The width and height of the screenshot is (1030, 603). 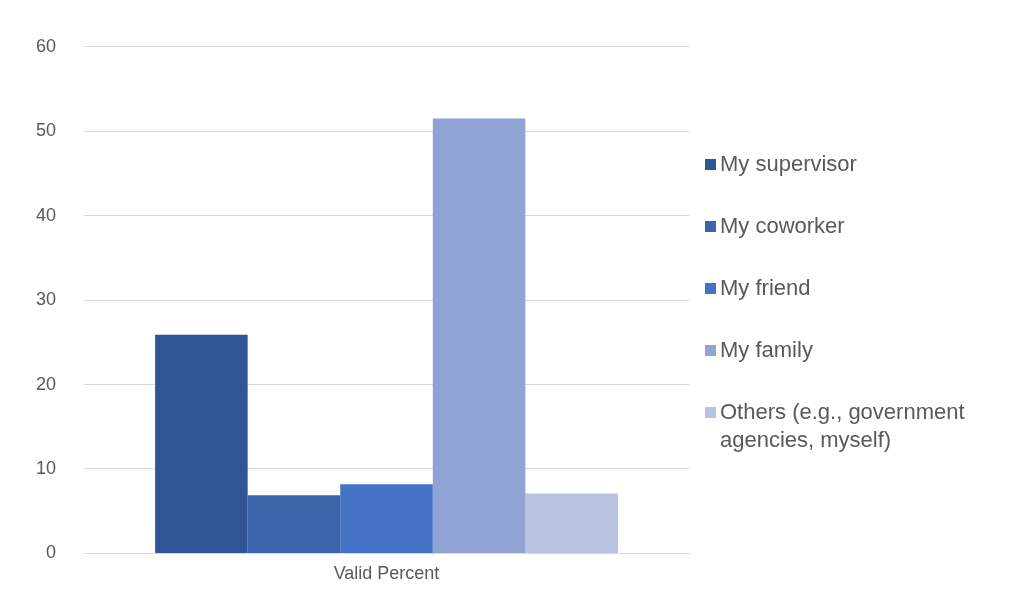 What do you see at coordinates (46, 299) in the screenshot?
I see `y-tick-label: 30` at bounding box center [46, 299].